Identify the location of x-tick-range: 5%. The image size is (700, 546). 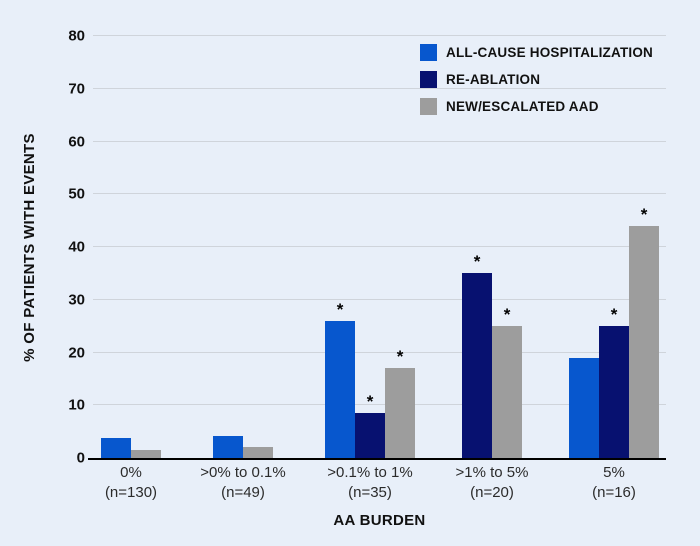
(614, 472).